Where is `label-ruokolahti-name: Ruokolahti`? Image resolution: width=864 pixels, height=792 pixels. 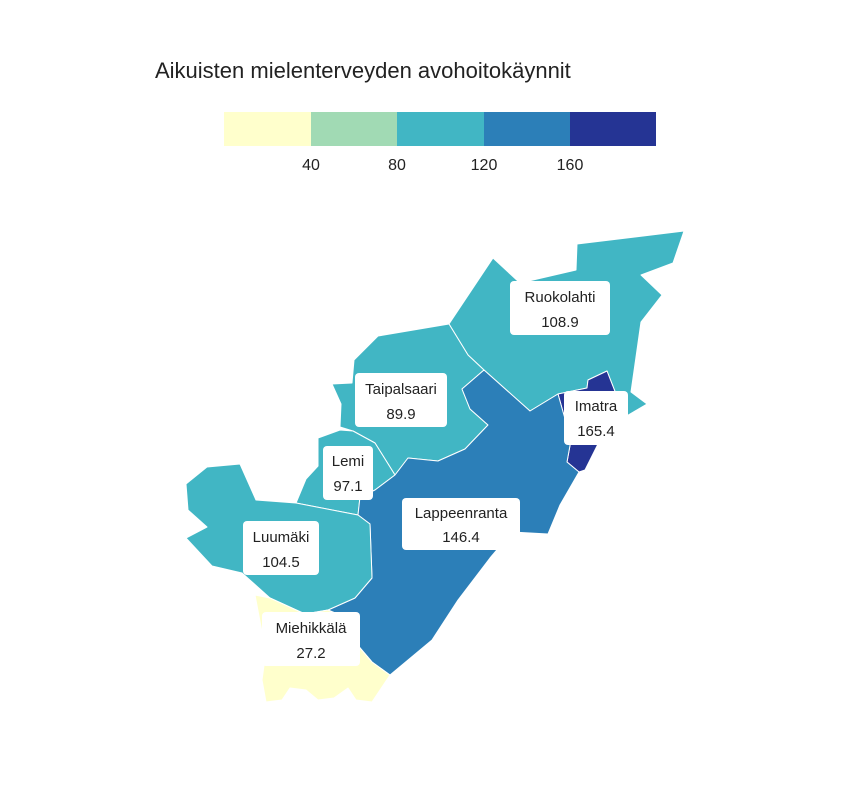
label-ruokolahti-name: Ruokolahti is located at coordinates (560, 297).